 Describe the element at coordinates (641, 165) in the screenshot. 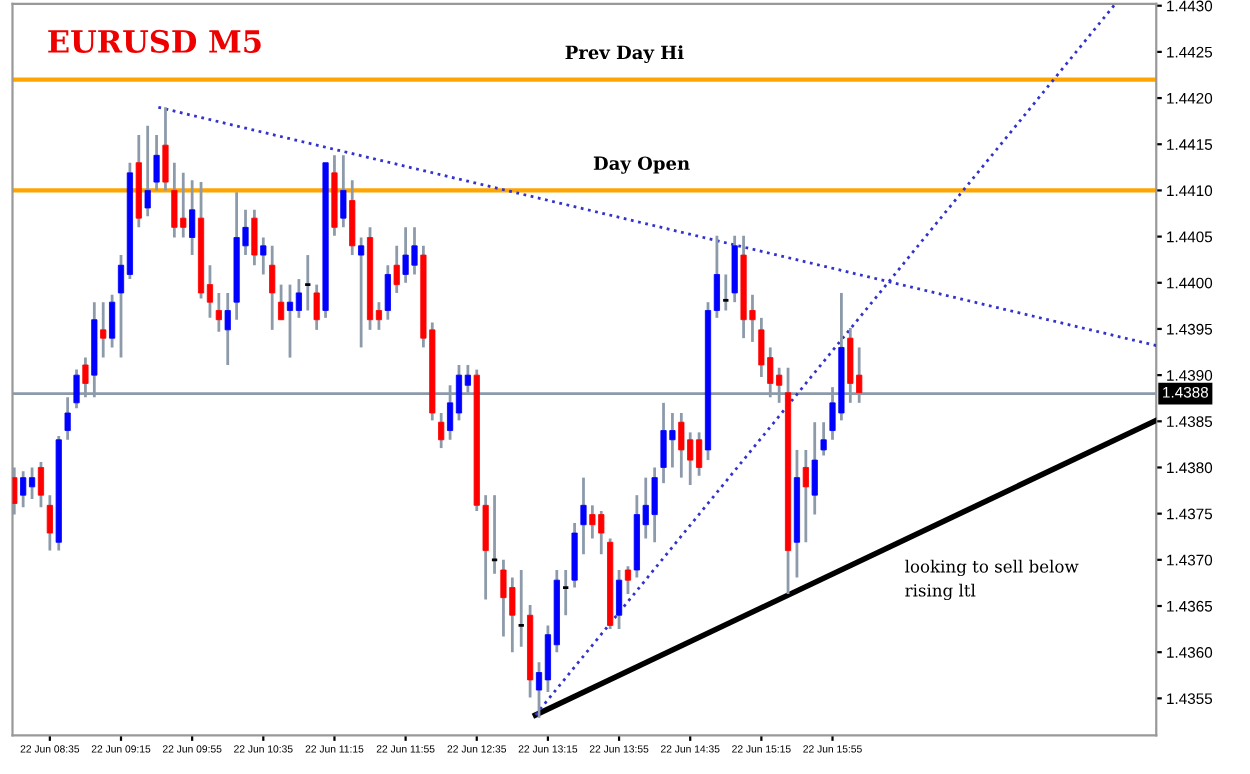

I see `ref-line-label: Day Open` at that location.